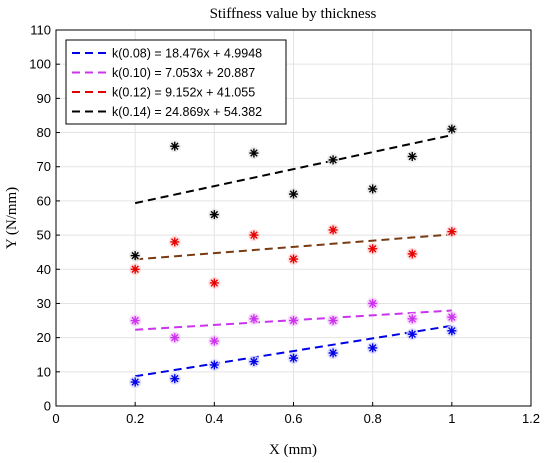 This screenshot has width=550, height=463. I want to click on x-axis-label: X (mm), so click(293, 450).